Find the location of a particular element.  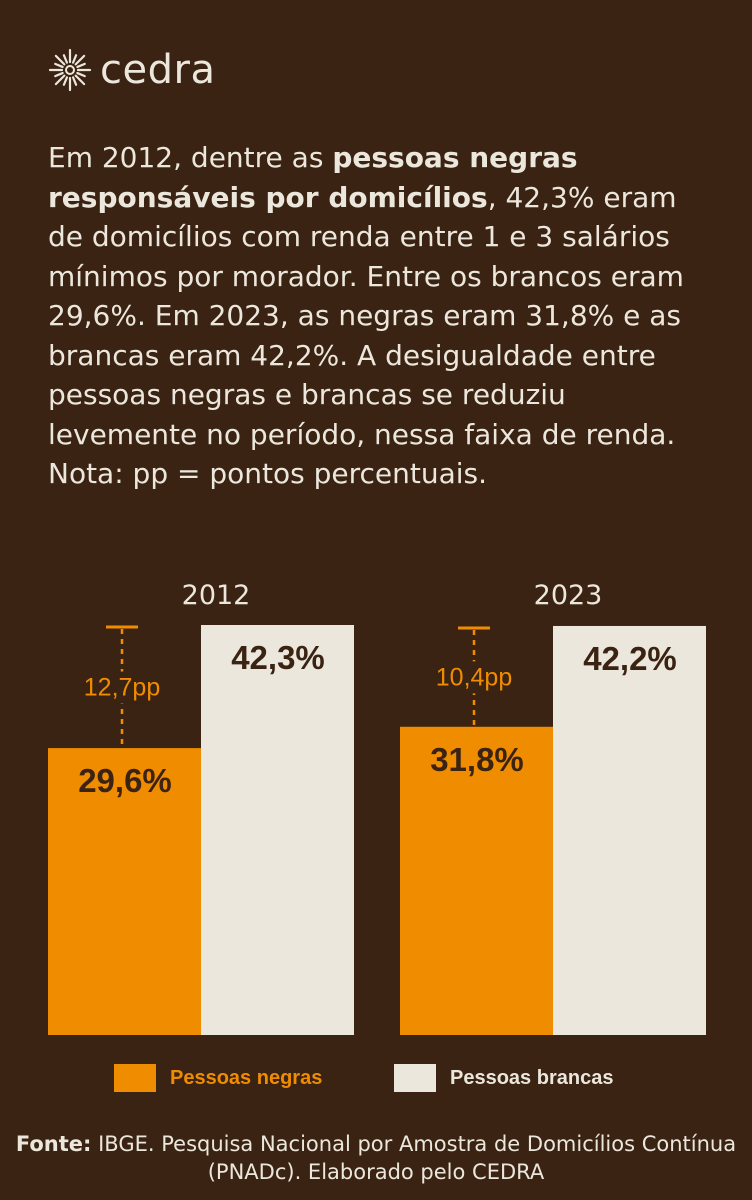

category-label-2023: 2023 is located at coordinates (568, 595).